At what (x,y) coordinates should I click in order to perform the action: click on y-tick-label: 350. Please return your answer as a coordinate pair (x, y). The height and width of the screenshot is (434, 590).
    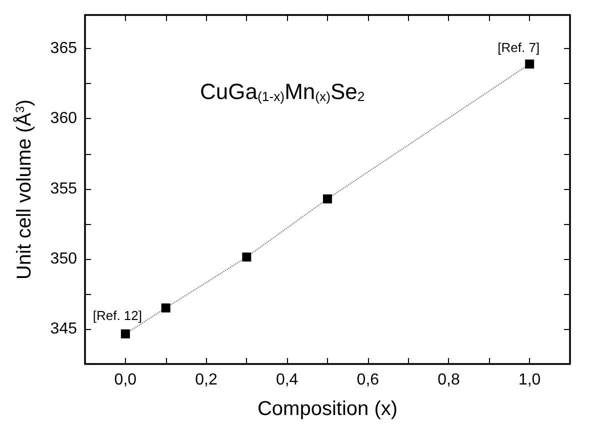
    Looking at the image, I should click on (64, 259).